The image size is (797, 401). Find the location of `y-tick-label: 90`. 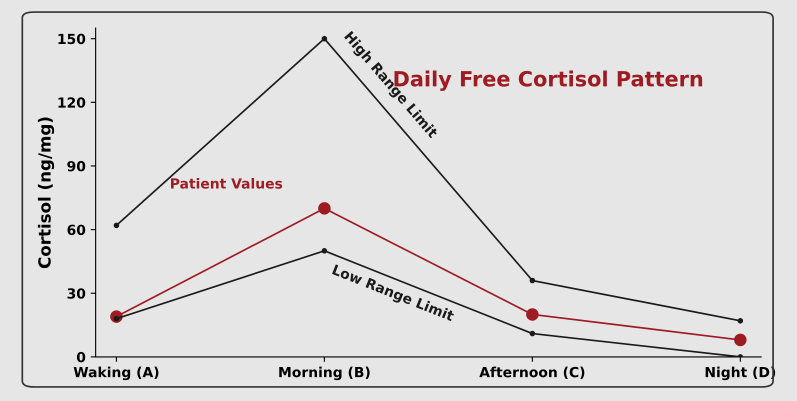

y-tick-label: 90 is located at coordinates (76, 166).